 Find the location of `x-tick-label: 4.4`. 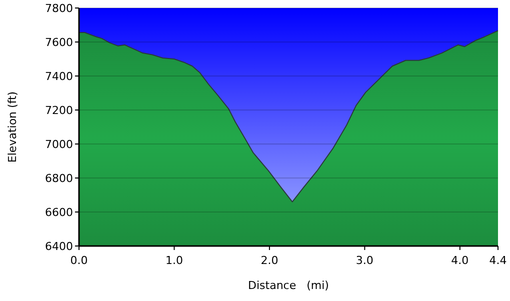

x-tick-label: 4.4 is located at coordinates (498, 260).